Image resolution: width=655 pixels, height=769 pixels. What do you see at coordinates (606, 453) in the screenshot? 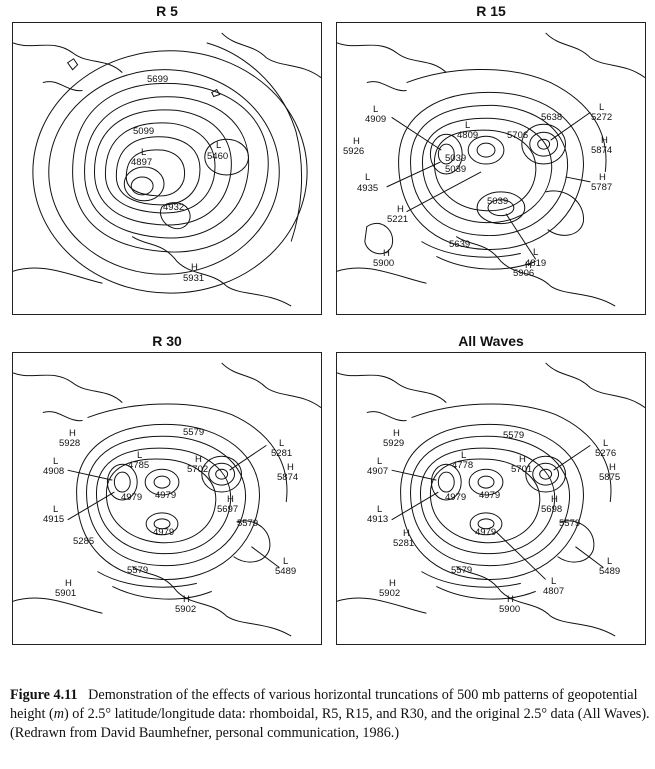
I see `low-value: 5276` at bounding box center [606, 453].